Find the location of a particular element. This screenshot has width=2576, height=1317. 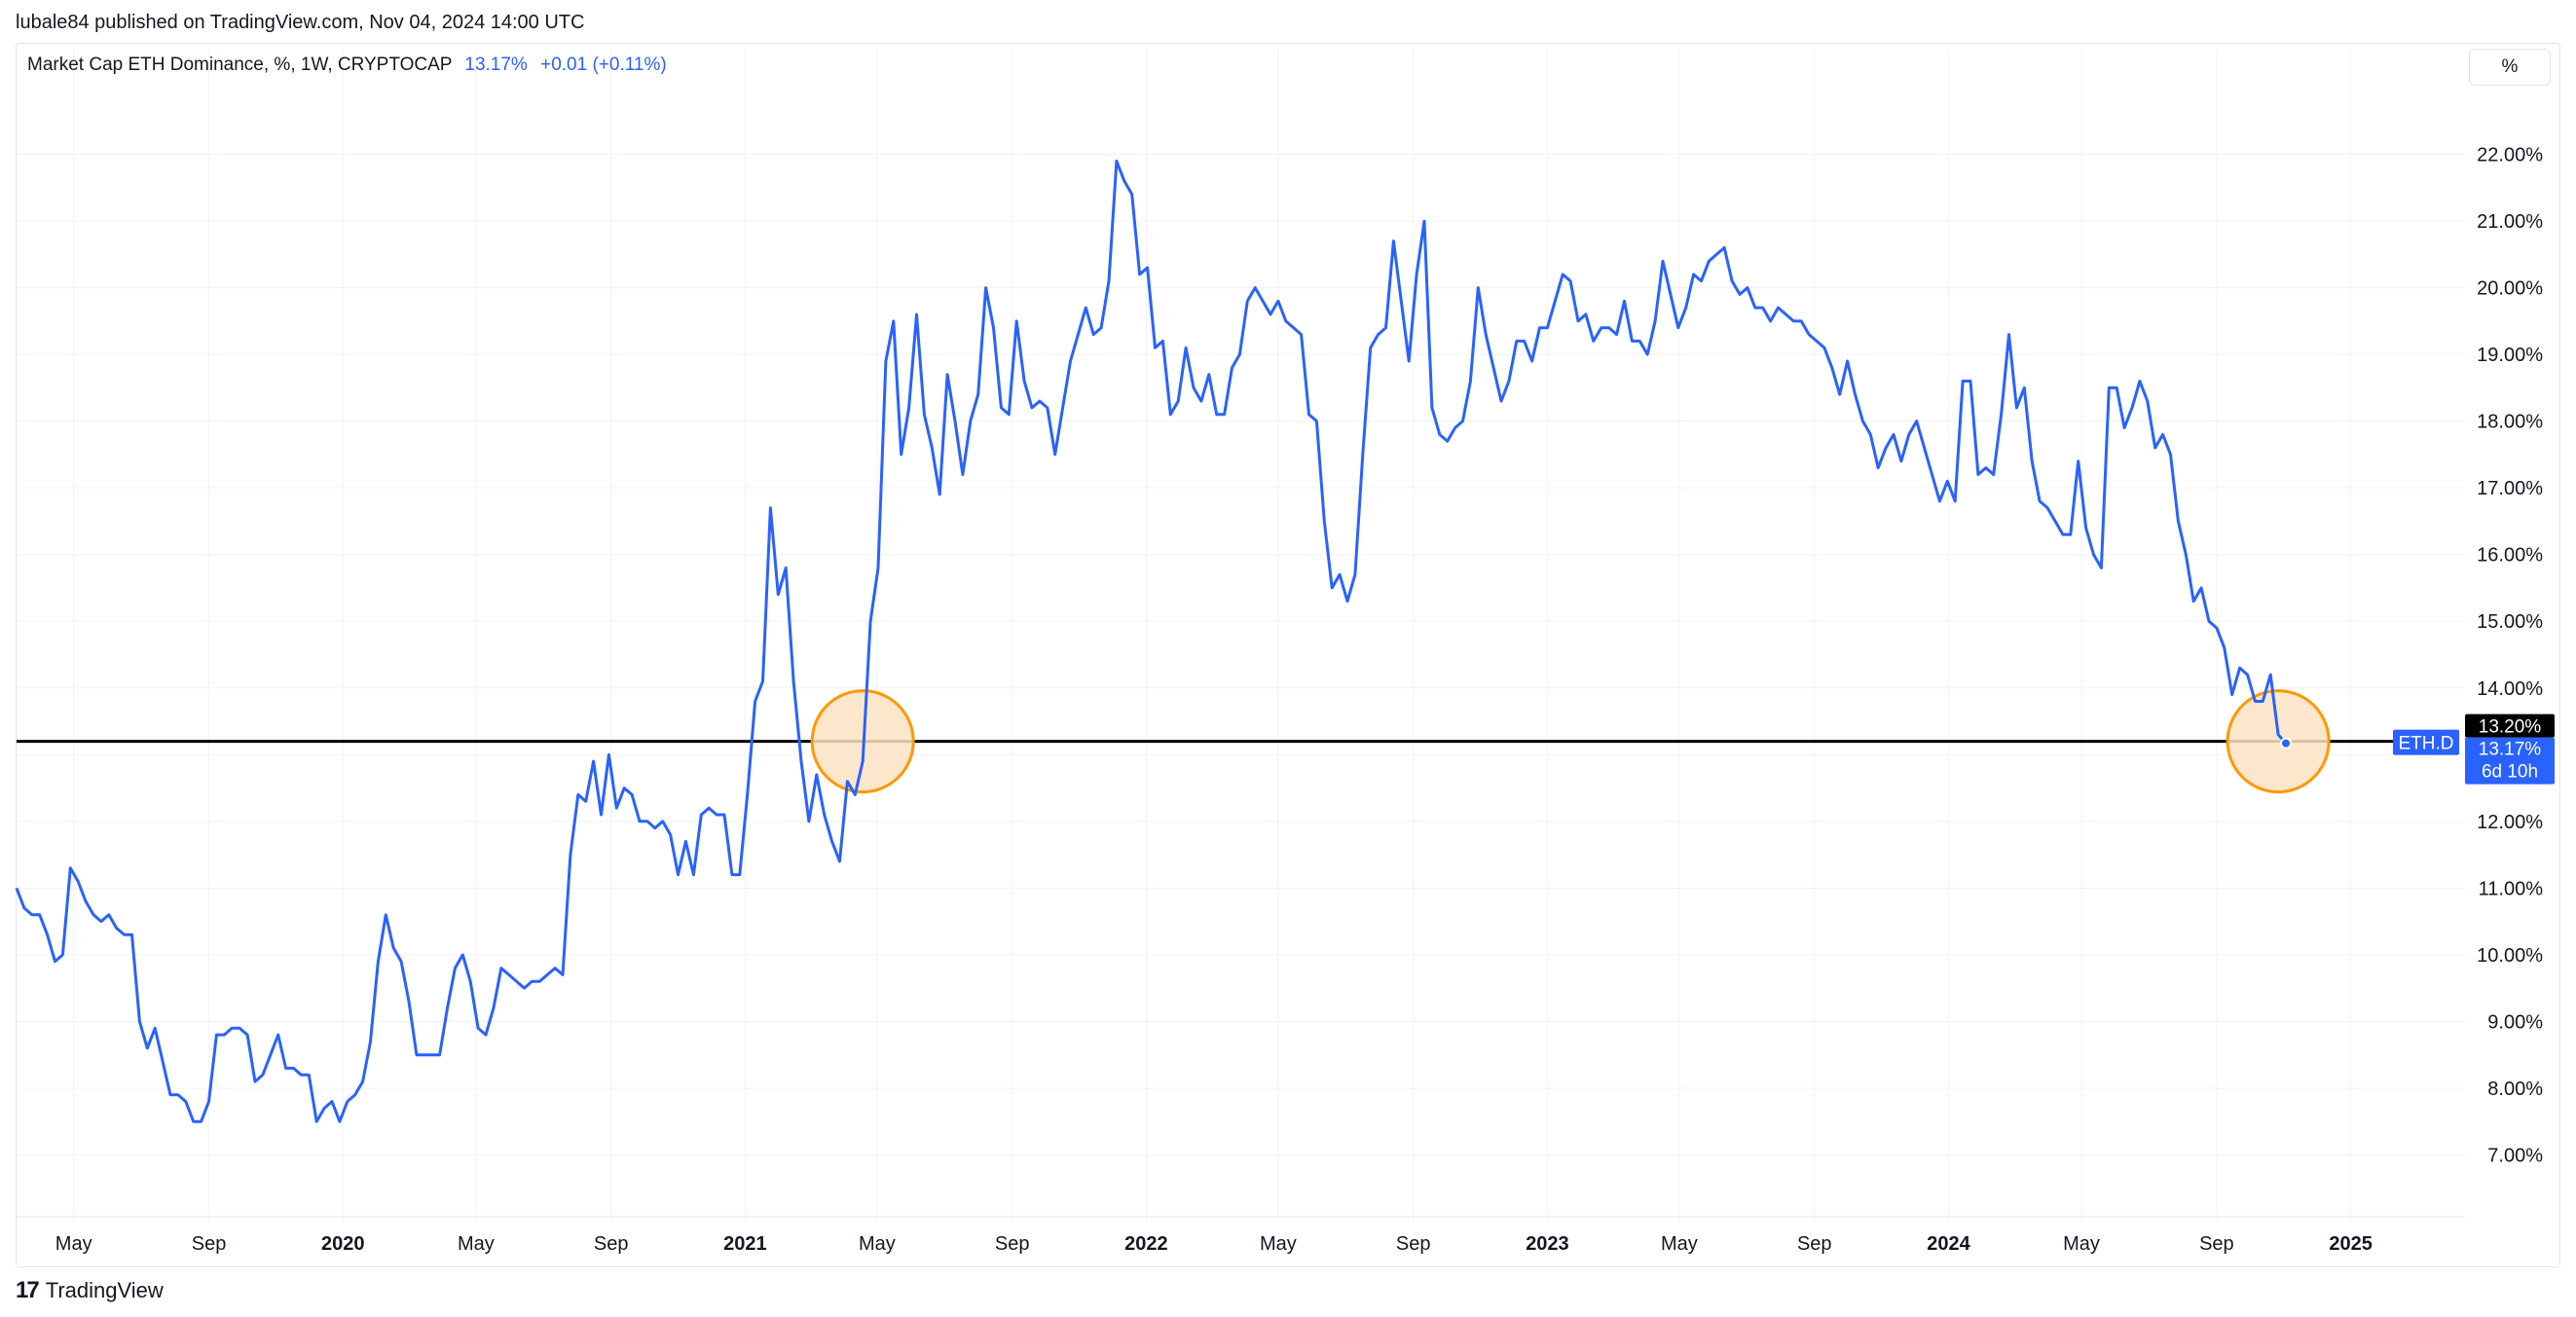

y-tick-label: 18.00% is located at coordinates (2510, 422).